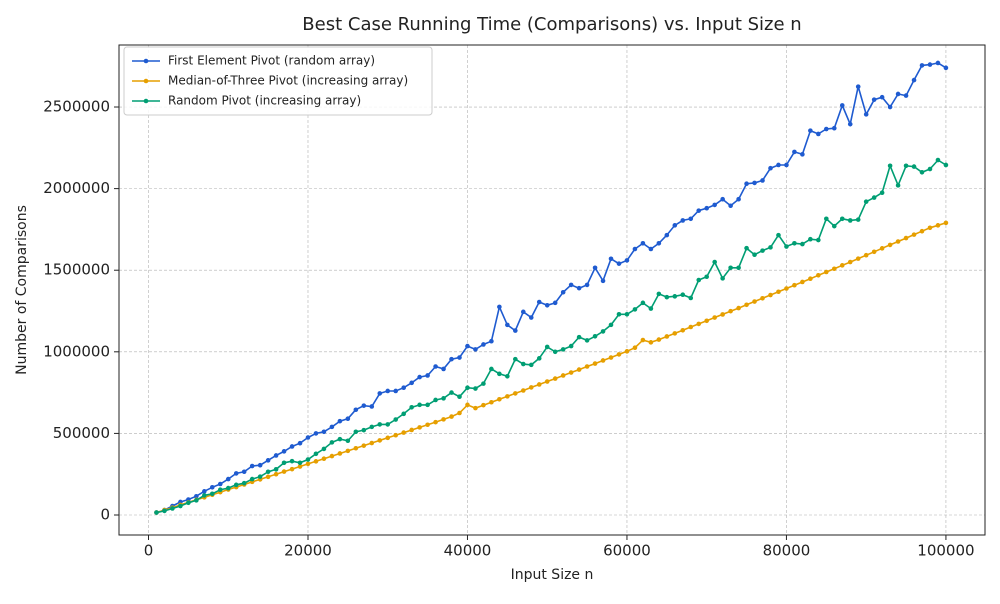  Describe the element at coordinates (945, 551) in the screenshot. I see `x-tick-label: 100000` at that location.